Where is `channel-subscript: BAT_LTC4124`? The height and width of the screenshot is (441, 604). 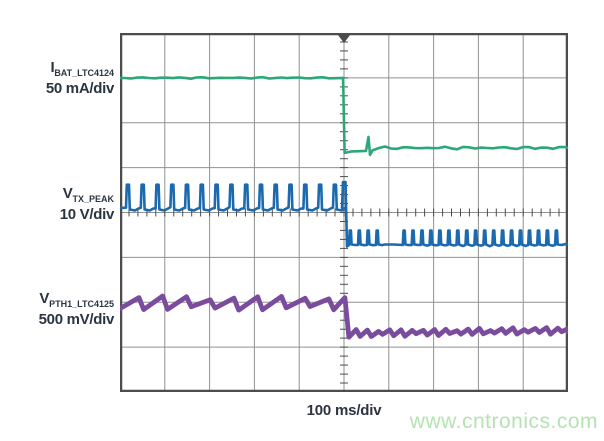 channel-subscript: BAT_LTC4124 is located at coordinates (84, 73).